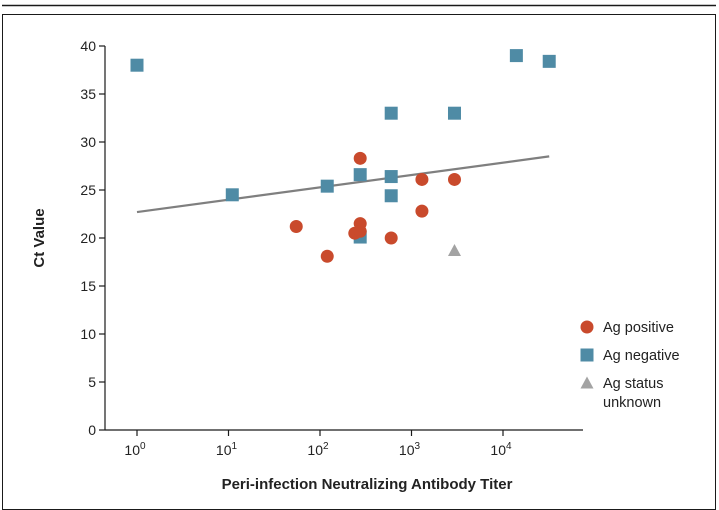  I want to click on y-tick-label: 10, so click(88, 334).